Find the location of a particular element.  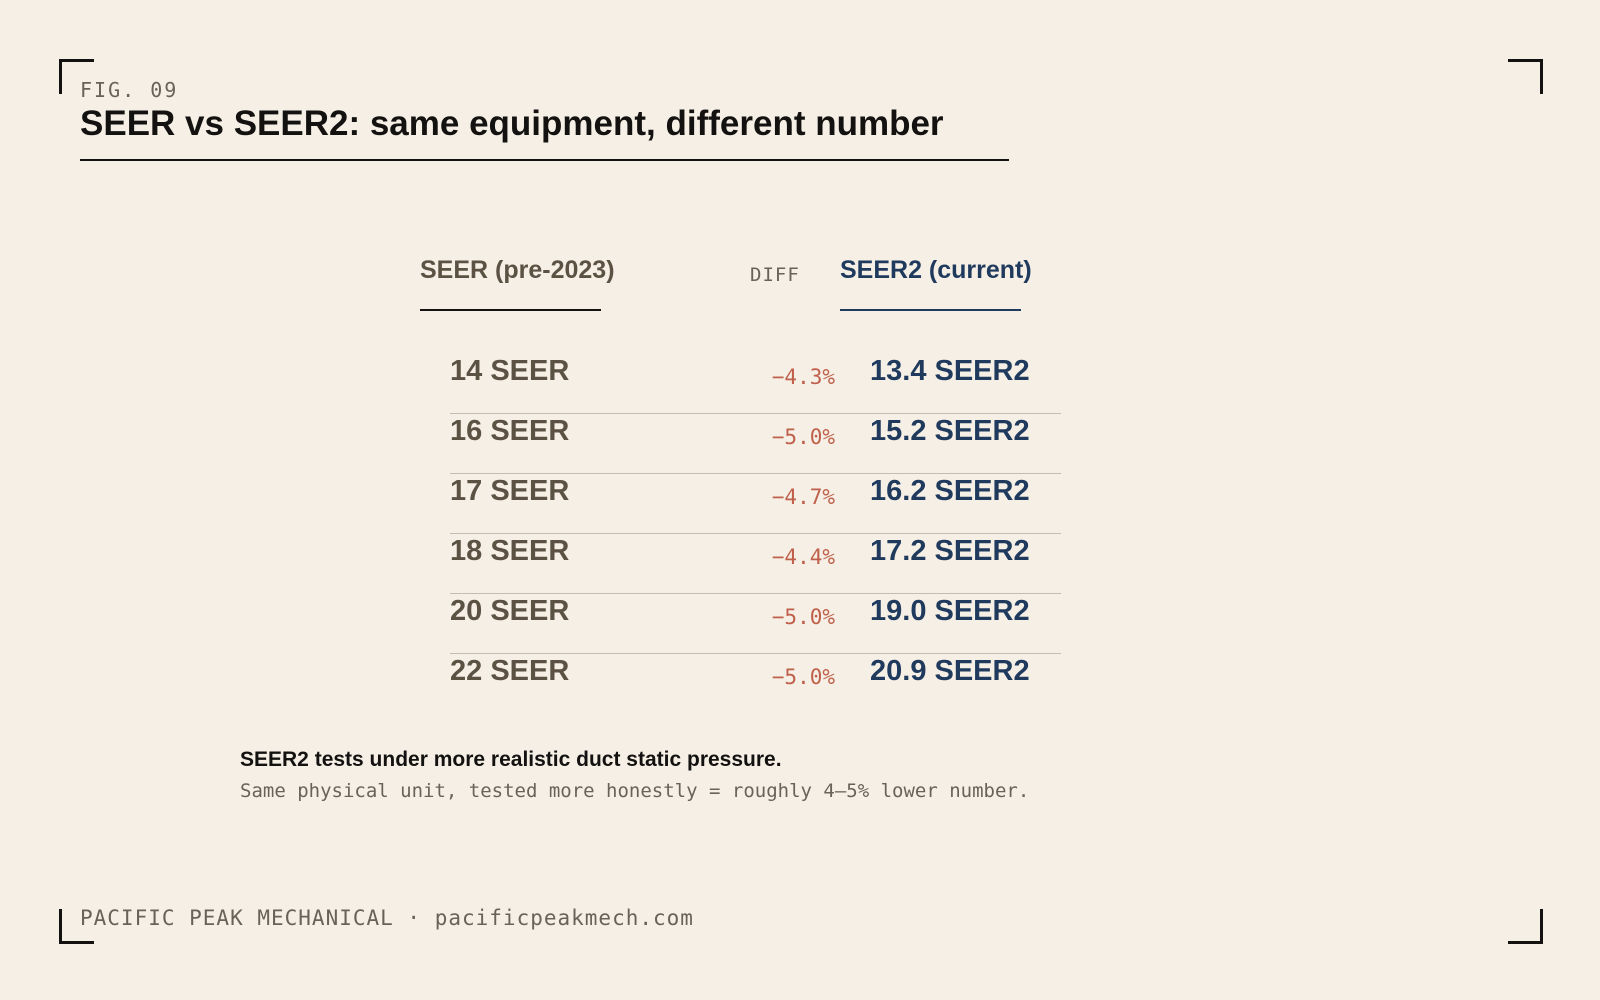

corner-mark-top-right is located at coordinates (1525, 76).